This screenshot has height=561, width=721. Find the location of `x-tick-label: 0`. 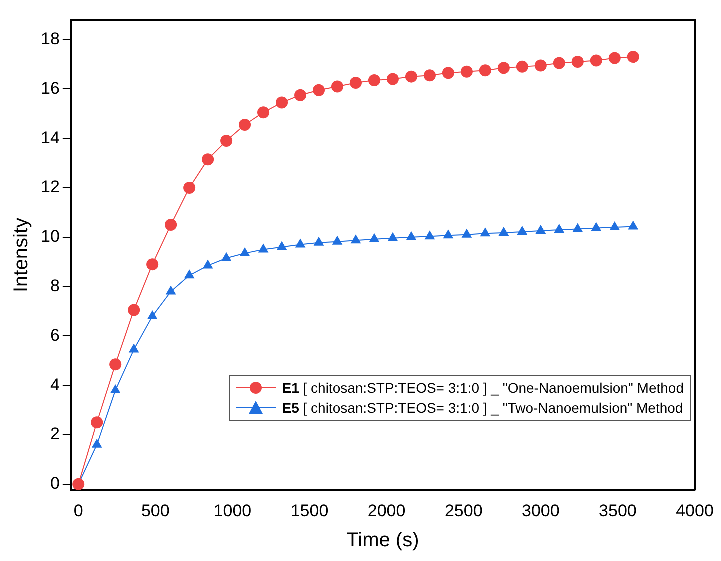

x-tick-label: 0 is located at coordinates (79, 510).